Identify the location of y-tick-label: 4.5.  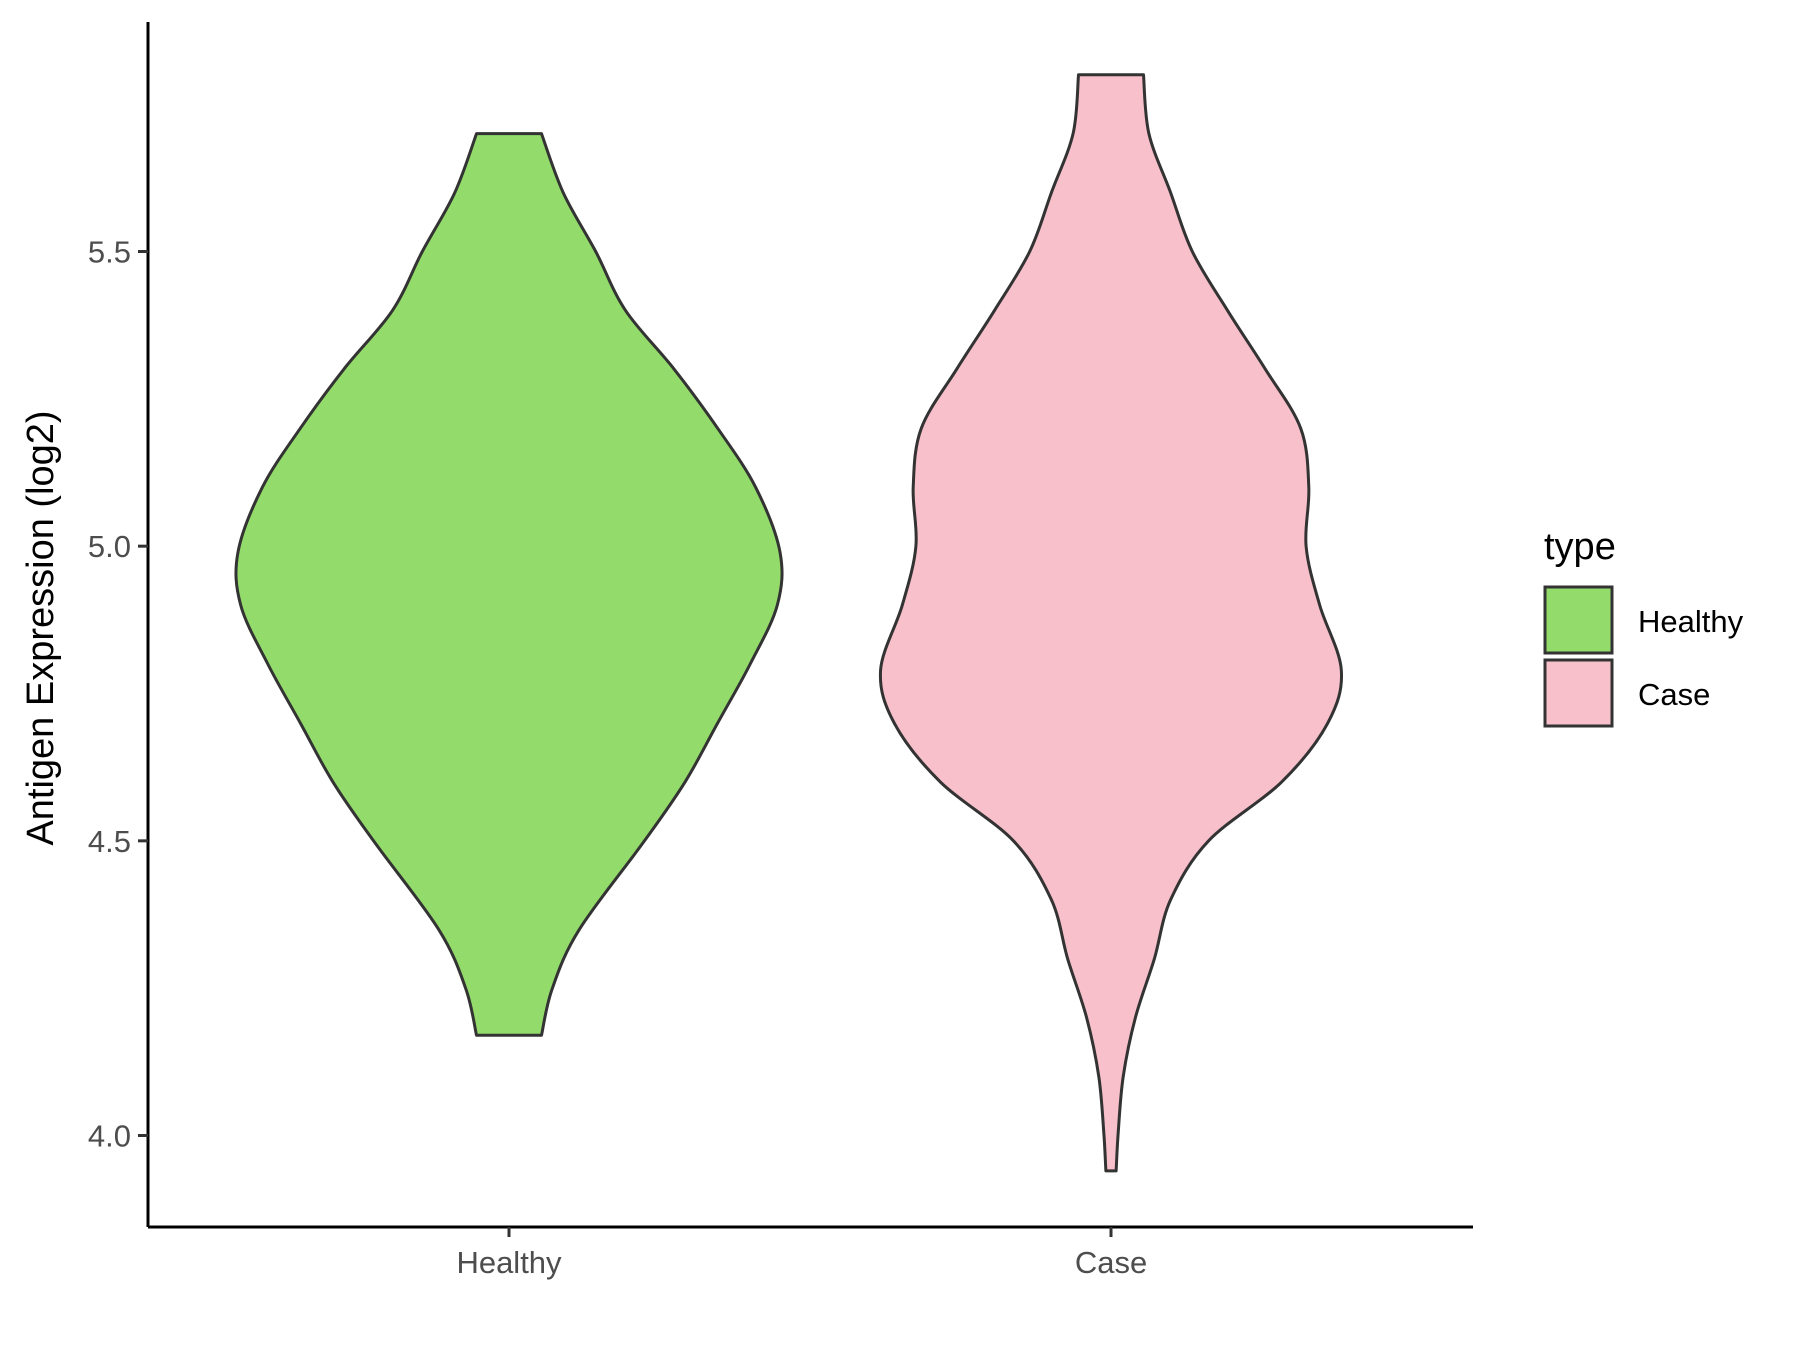
(109, 841).